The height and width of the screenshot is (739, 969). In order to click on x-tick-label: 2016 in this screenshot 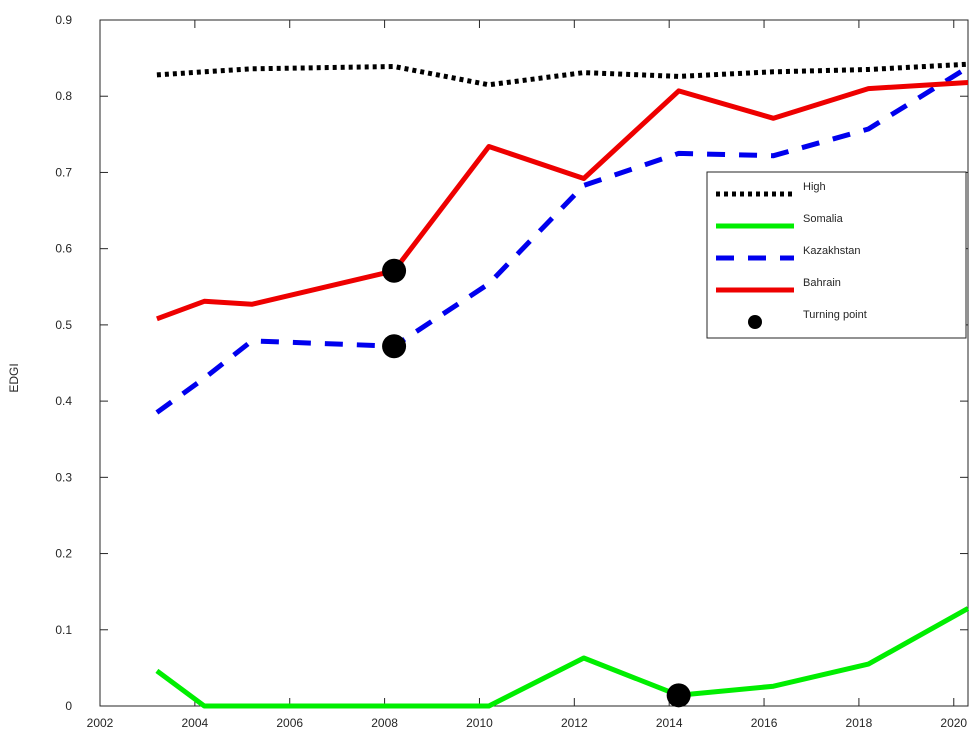, I will do `click(764, 723)`.